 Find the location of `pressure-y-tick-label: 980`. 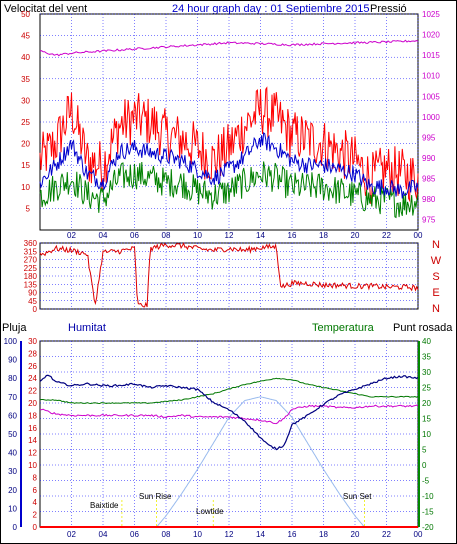

pressure-y-tick-label: 980 is located at coordinates (429, 199).